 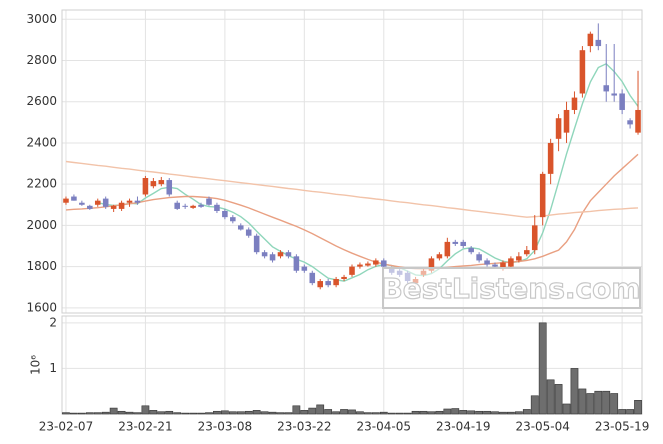 I want to click on y-tick-label: 2400, so click(x=41, y=142).